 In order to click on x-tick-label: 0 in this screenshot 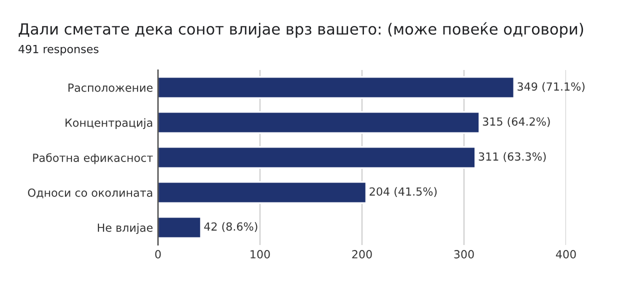, I will do `click(158, 254)`.